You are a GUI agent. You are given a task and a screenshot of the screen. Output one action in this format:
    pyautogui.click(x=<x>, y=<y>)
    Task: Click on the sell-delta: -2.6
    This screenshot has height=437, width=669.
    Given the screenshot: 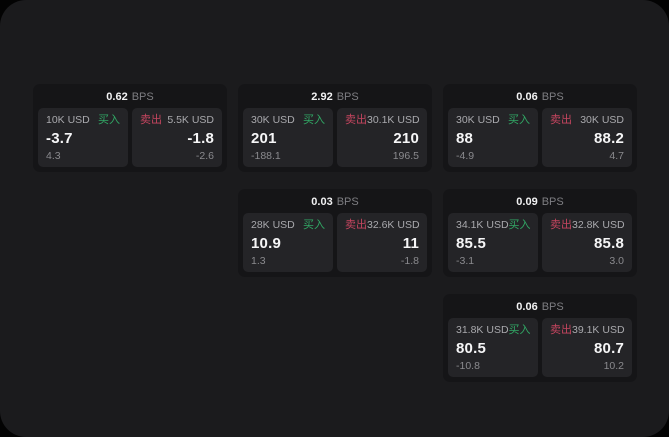 What is the action you would take?
    pyautogui.click(x=204, y=156)
    